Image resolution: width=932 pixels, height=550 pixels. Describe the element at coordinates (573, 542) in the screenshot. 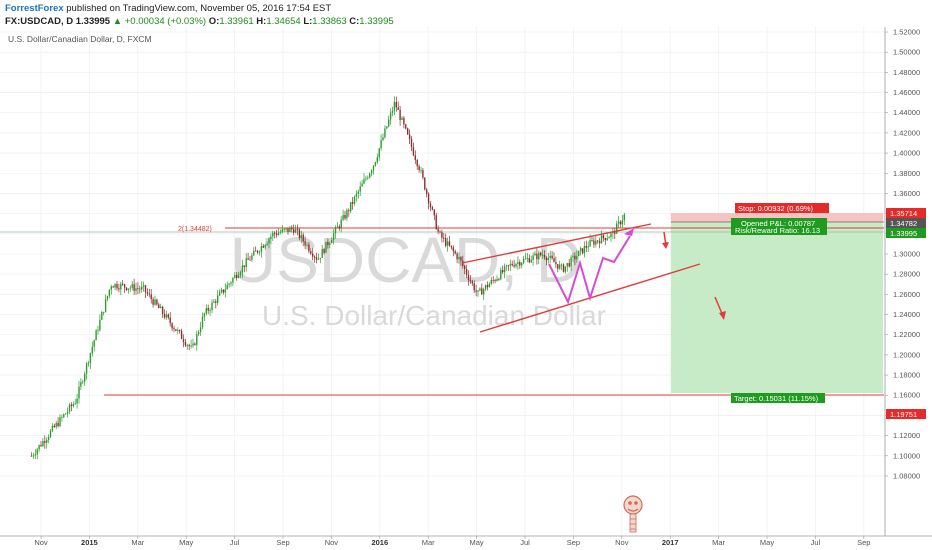

I see `x-tick-label: Sep` at that location.